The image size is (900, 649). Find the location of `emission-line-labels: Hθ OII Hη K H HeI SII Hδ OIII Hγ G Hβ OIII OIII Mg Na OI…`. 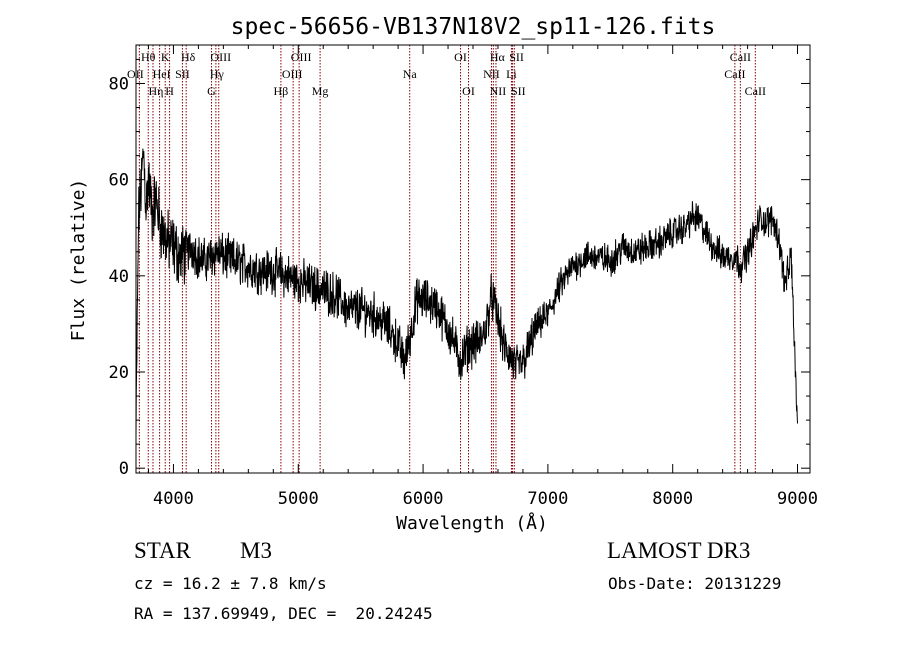

emission-line-labels: Hθ OII Hη K H HeI SII Hδ OIII Hγ G Hβ OIII OIII Mg Na OI… is located at coordinates (446, 74).